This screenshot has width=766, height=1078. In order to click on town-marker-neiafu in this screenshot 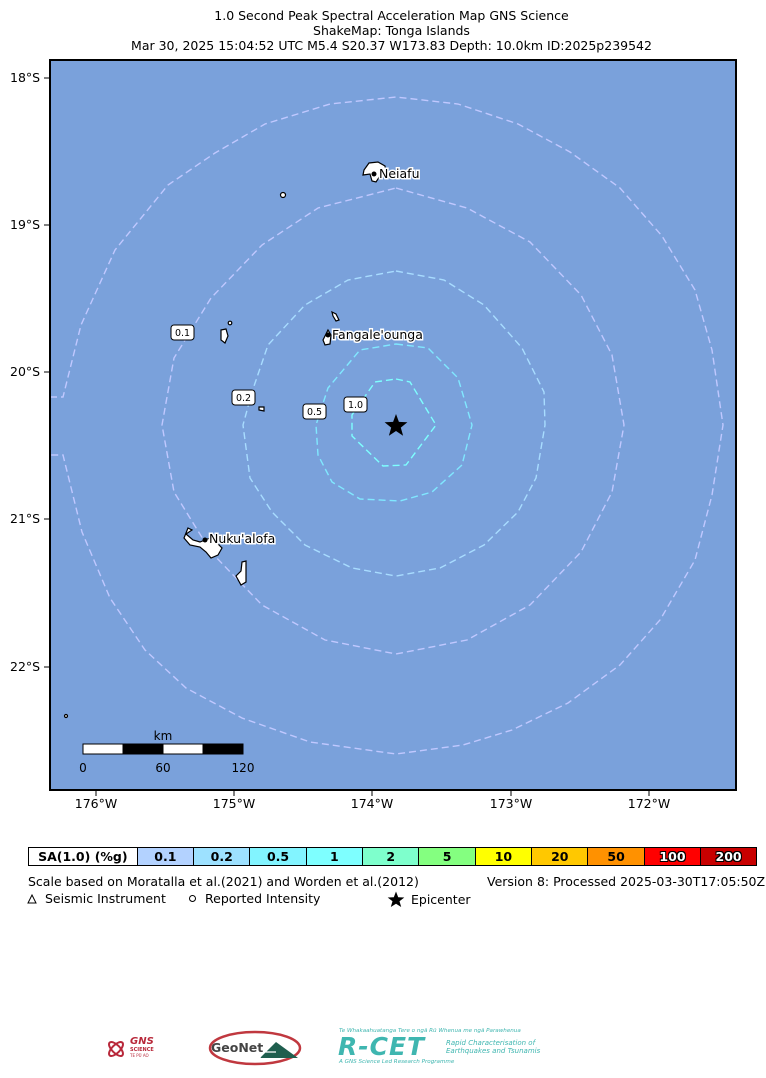, I will do `click(374, 174)`.